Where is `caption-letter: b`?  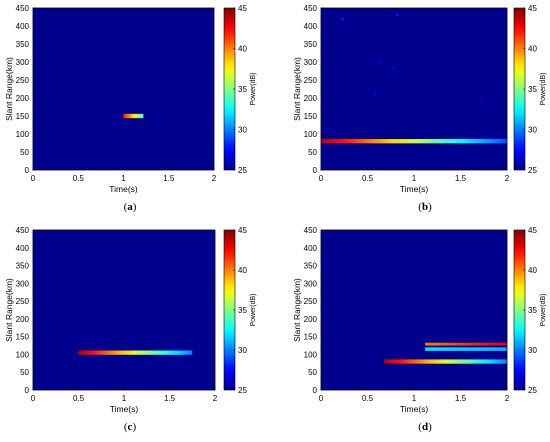
caption-letter: b is located at coordinates (425, 207).